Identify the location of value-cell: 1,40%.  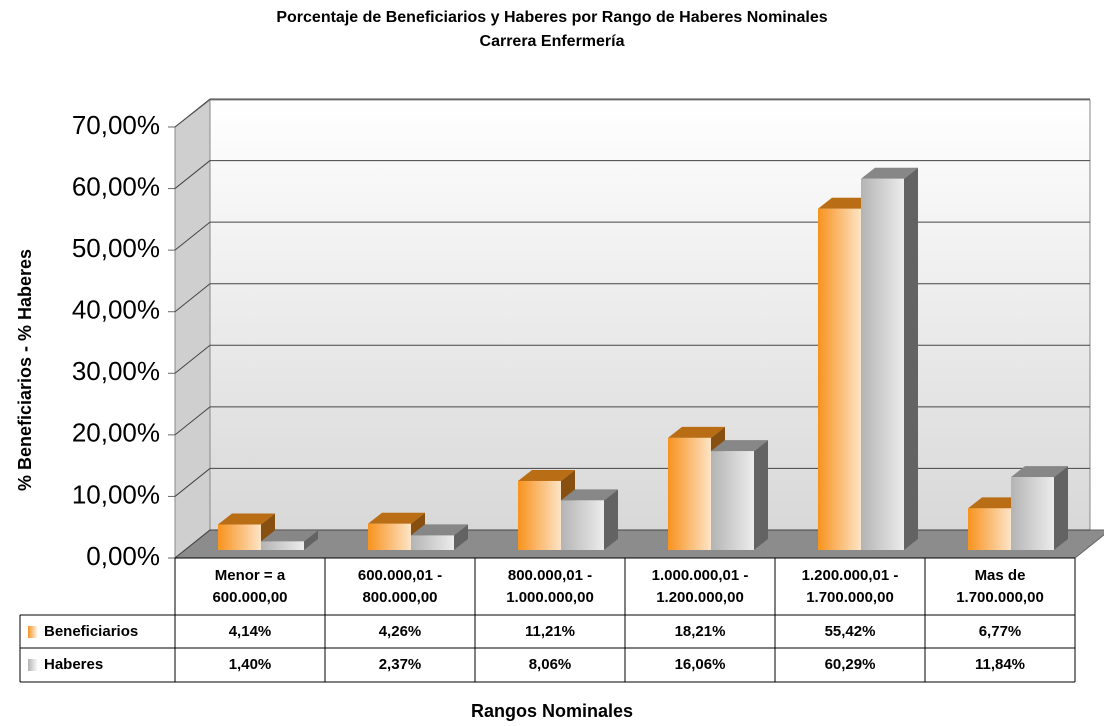
(250, 666).